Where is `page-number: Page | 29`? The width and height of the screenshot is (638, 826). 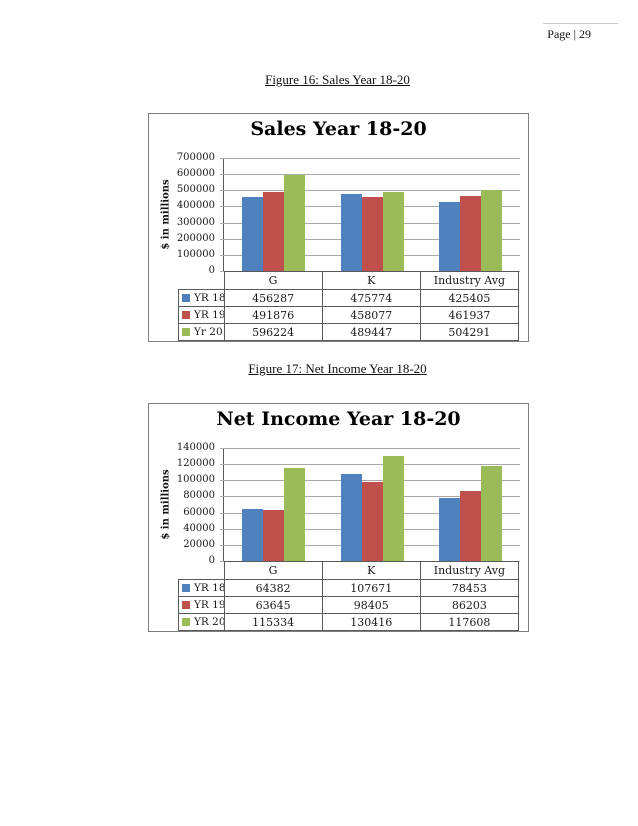 page-number: Page | 29 is located at coordinates (569, 34).